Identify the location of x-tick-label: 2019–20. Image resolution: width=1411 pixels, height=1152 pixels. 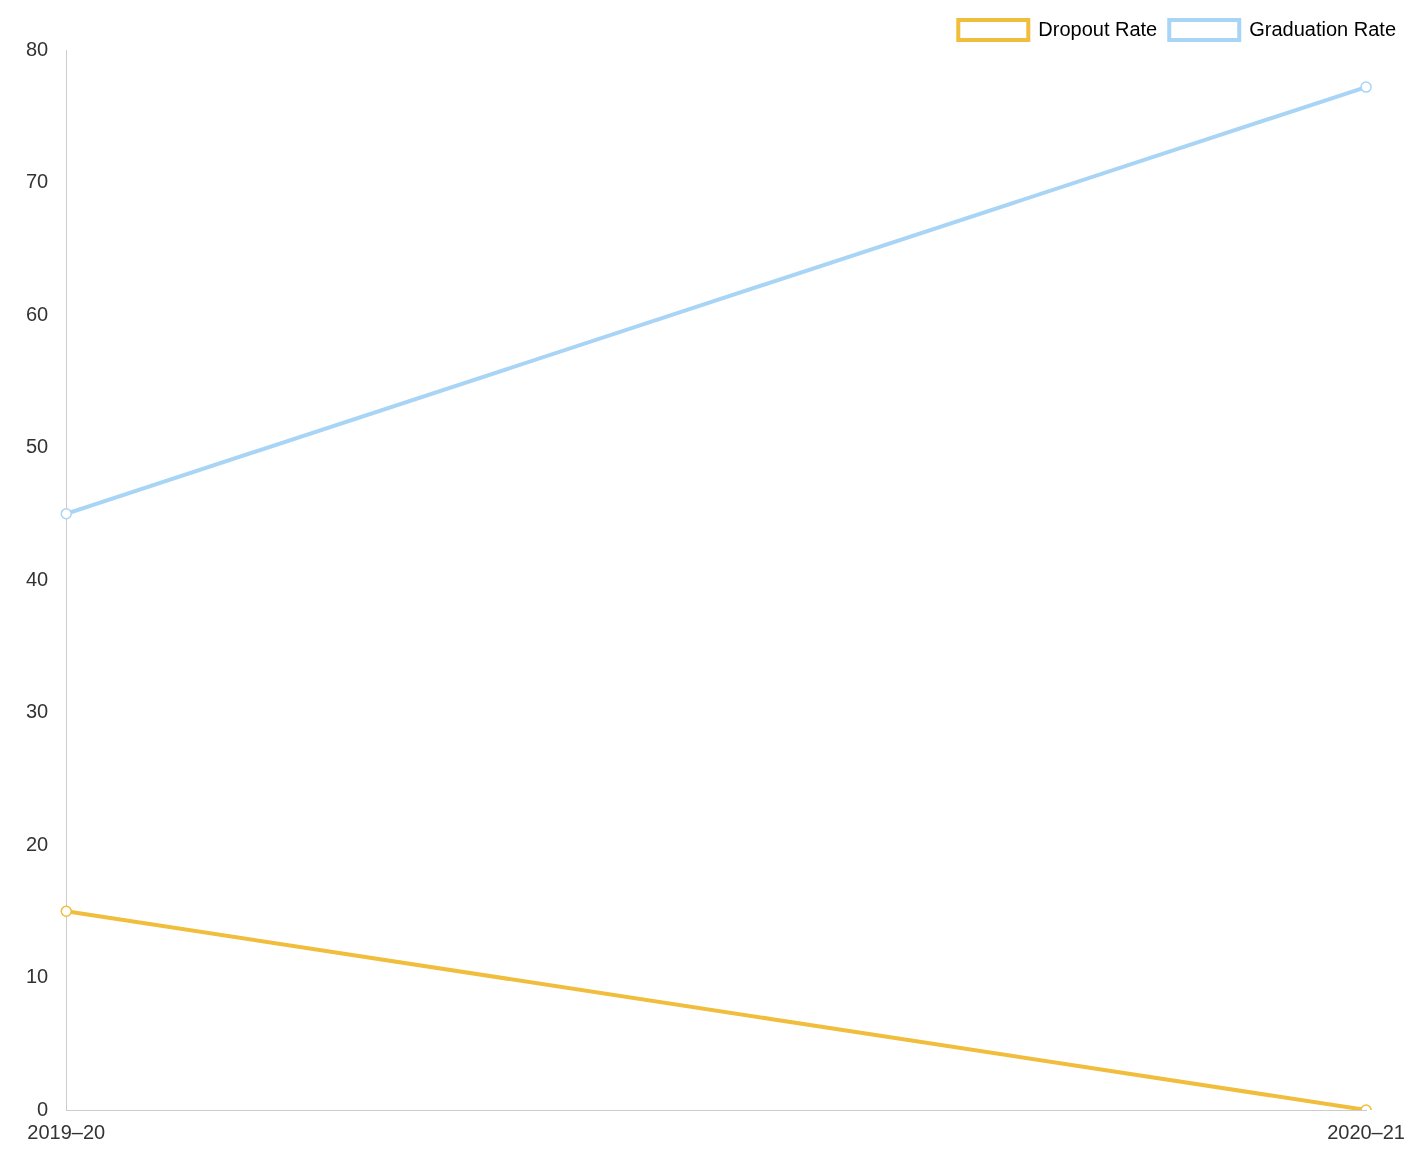
(66, 1131).